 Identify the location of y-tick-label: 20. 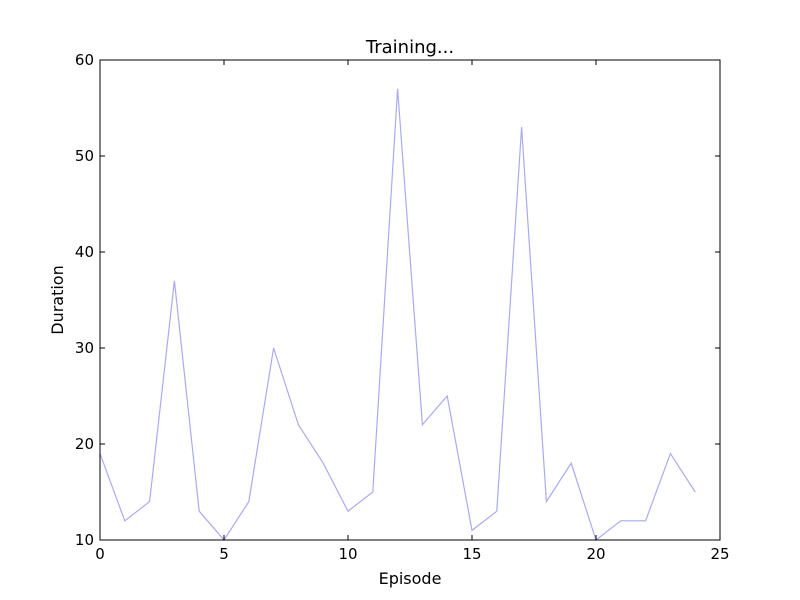
(84, 444).